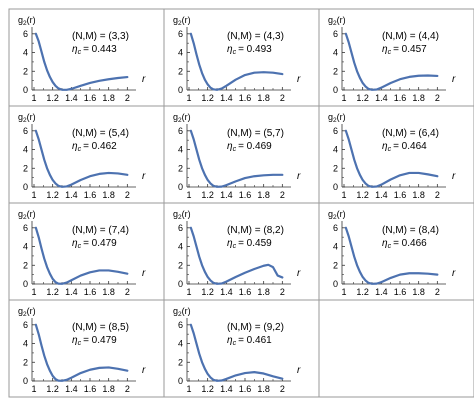 The width and height of the screenshot is (474, 400). Describe the element at coordinates (410, 36) in the screenshot. I see `nm-annotation: (N,M) = (4,4)` at that location.